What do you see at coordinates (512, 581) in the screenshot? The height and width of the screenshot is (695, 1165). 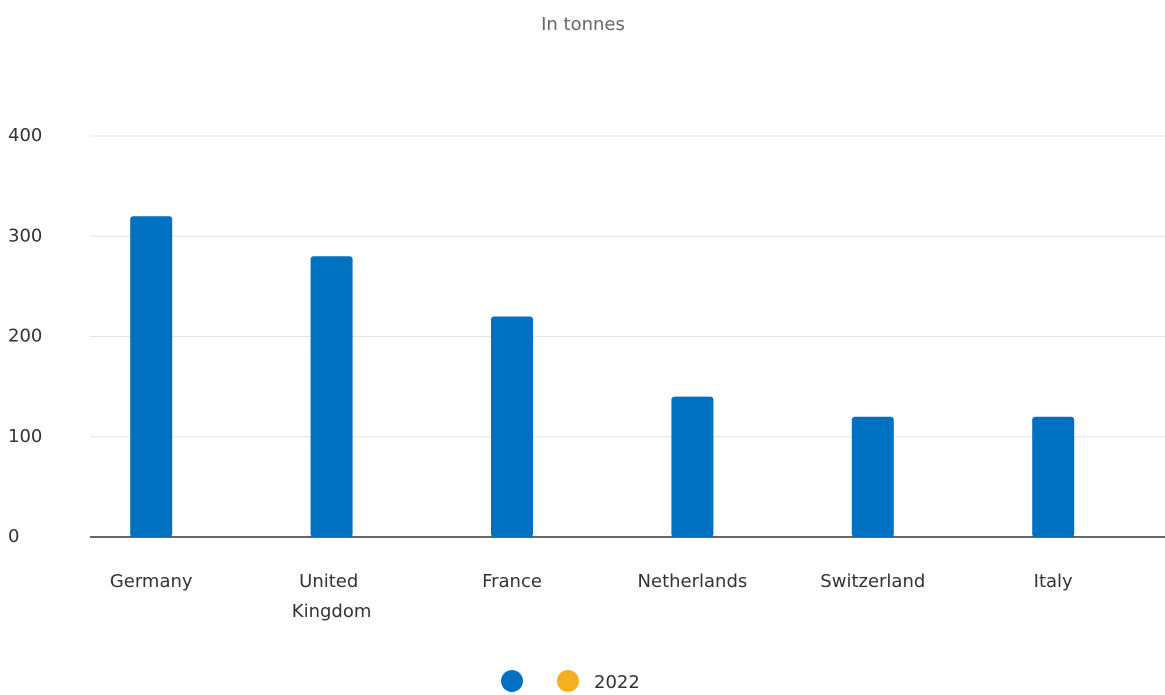 I see `x-tick-label: France` at bounding box center [512, 581].